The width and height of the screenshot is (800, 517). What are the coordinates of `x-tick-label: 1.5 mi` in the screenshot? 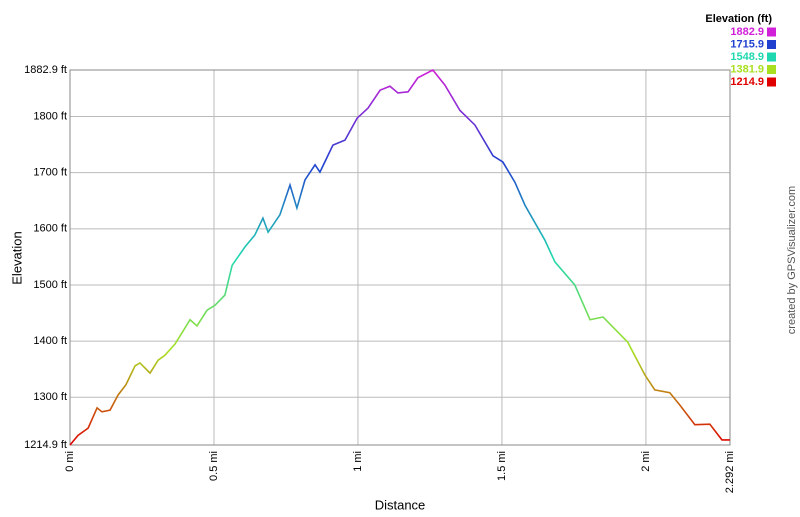 It's located at (502, 466).